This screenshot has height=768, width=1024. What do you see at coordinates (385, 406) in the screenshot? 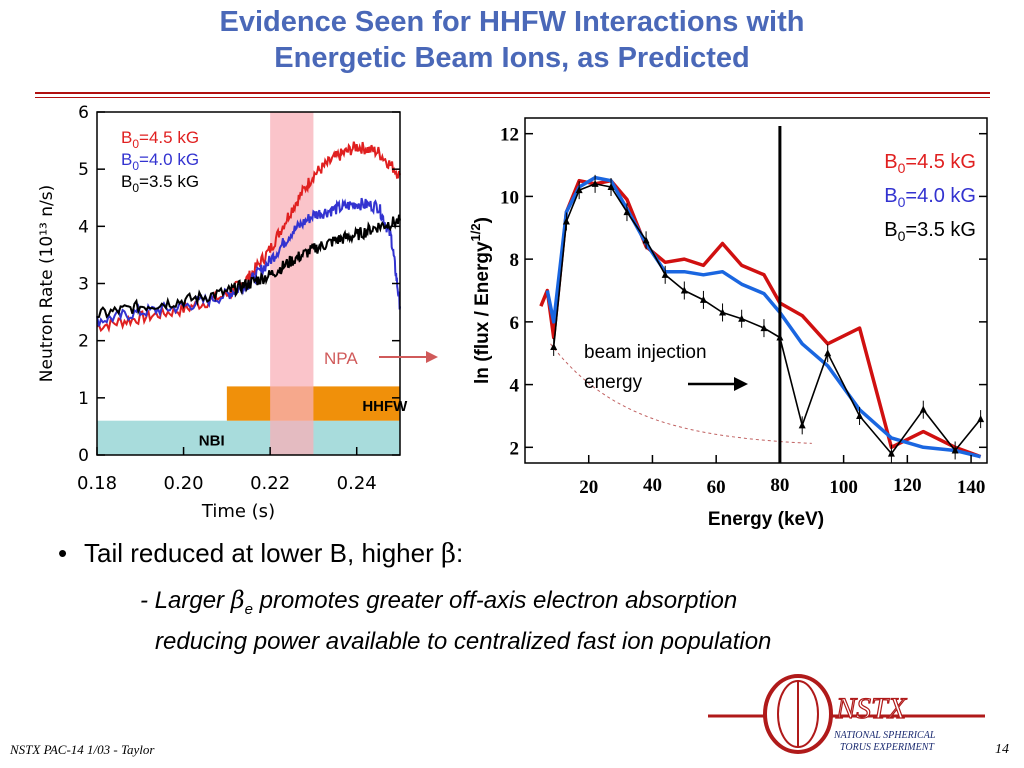
I see `hhfw-label: HHFW` at bounding box center [385, 406].